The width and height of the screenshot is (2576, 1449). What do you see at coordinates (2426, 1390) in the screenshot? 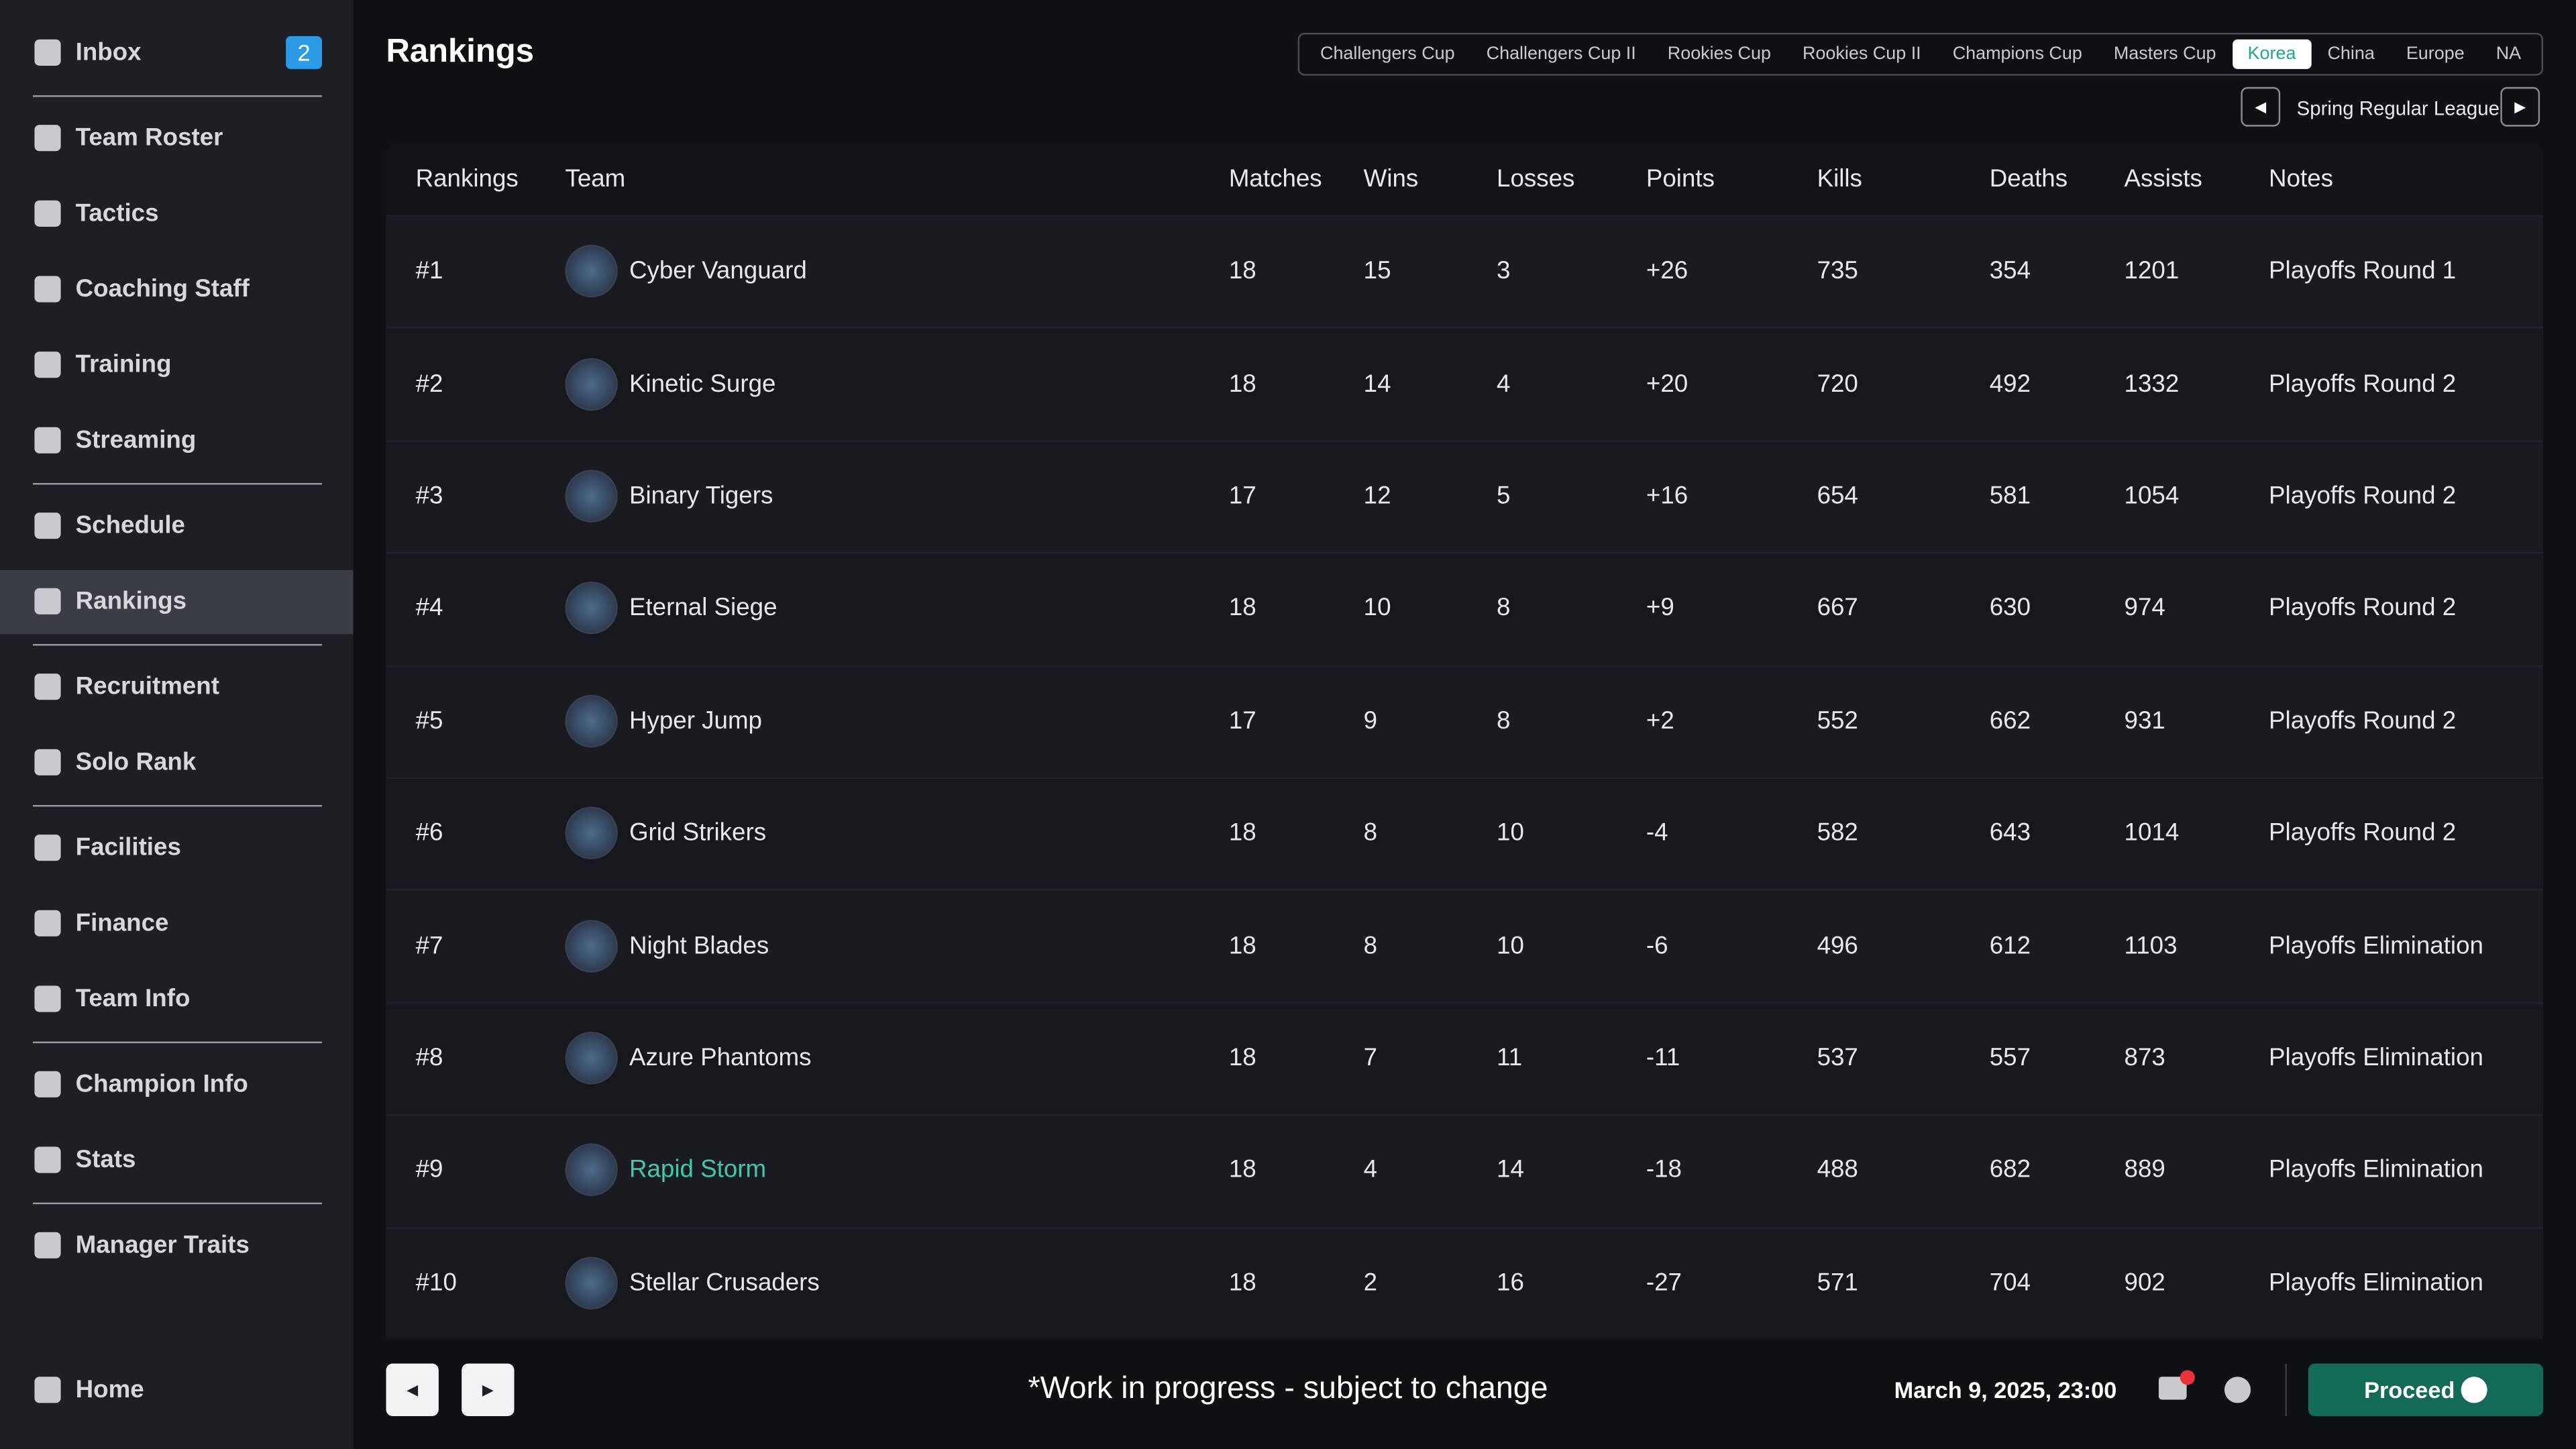
I see `proceed-button` at bounding box center [2426, 1390].